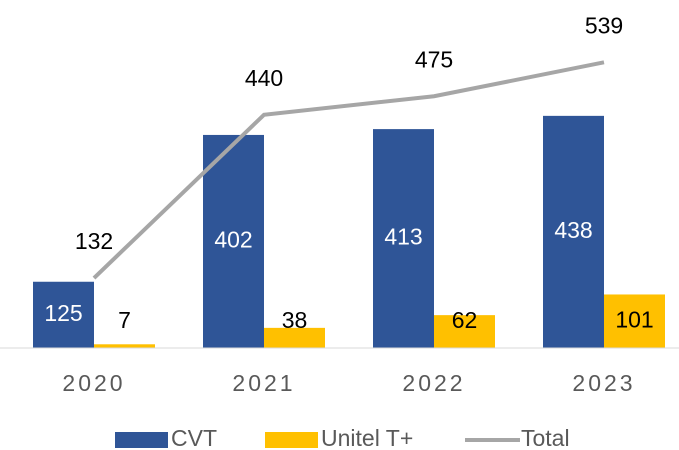 The width and height of the screenshot is (679, 450). I want to click on value-label: 125, so click(63, 313).